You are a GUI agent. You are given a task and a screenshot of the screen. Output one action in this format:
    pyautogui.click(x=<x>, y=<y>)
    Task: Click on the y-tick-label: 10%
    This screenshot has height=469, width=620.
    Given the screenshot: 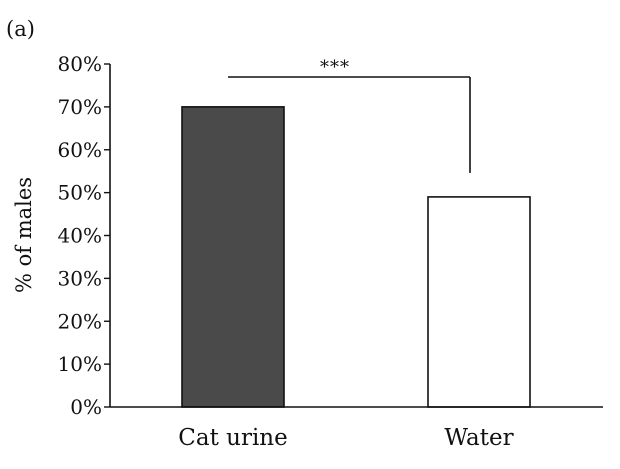 What is the action you would take?
    pyautogui.click(x=80, y=364)
    